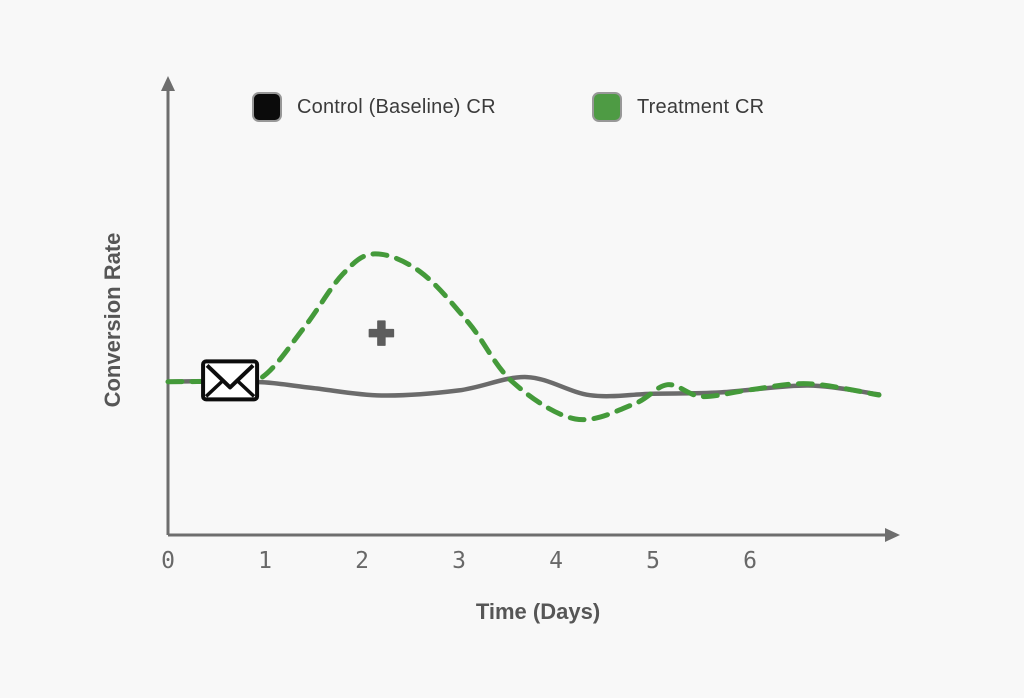  What do you see at coordinates (396, 106) in the screenshot?
I see `legend-label-control: Control (Baseline) CR` at bounding box center [396, 106].